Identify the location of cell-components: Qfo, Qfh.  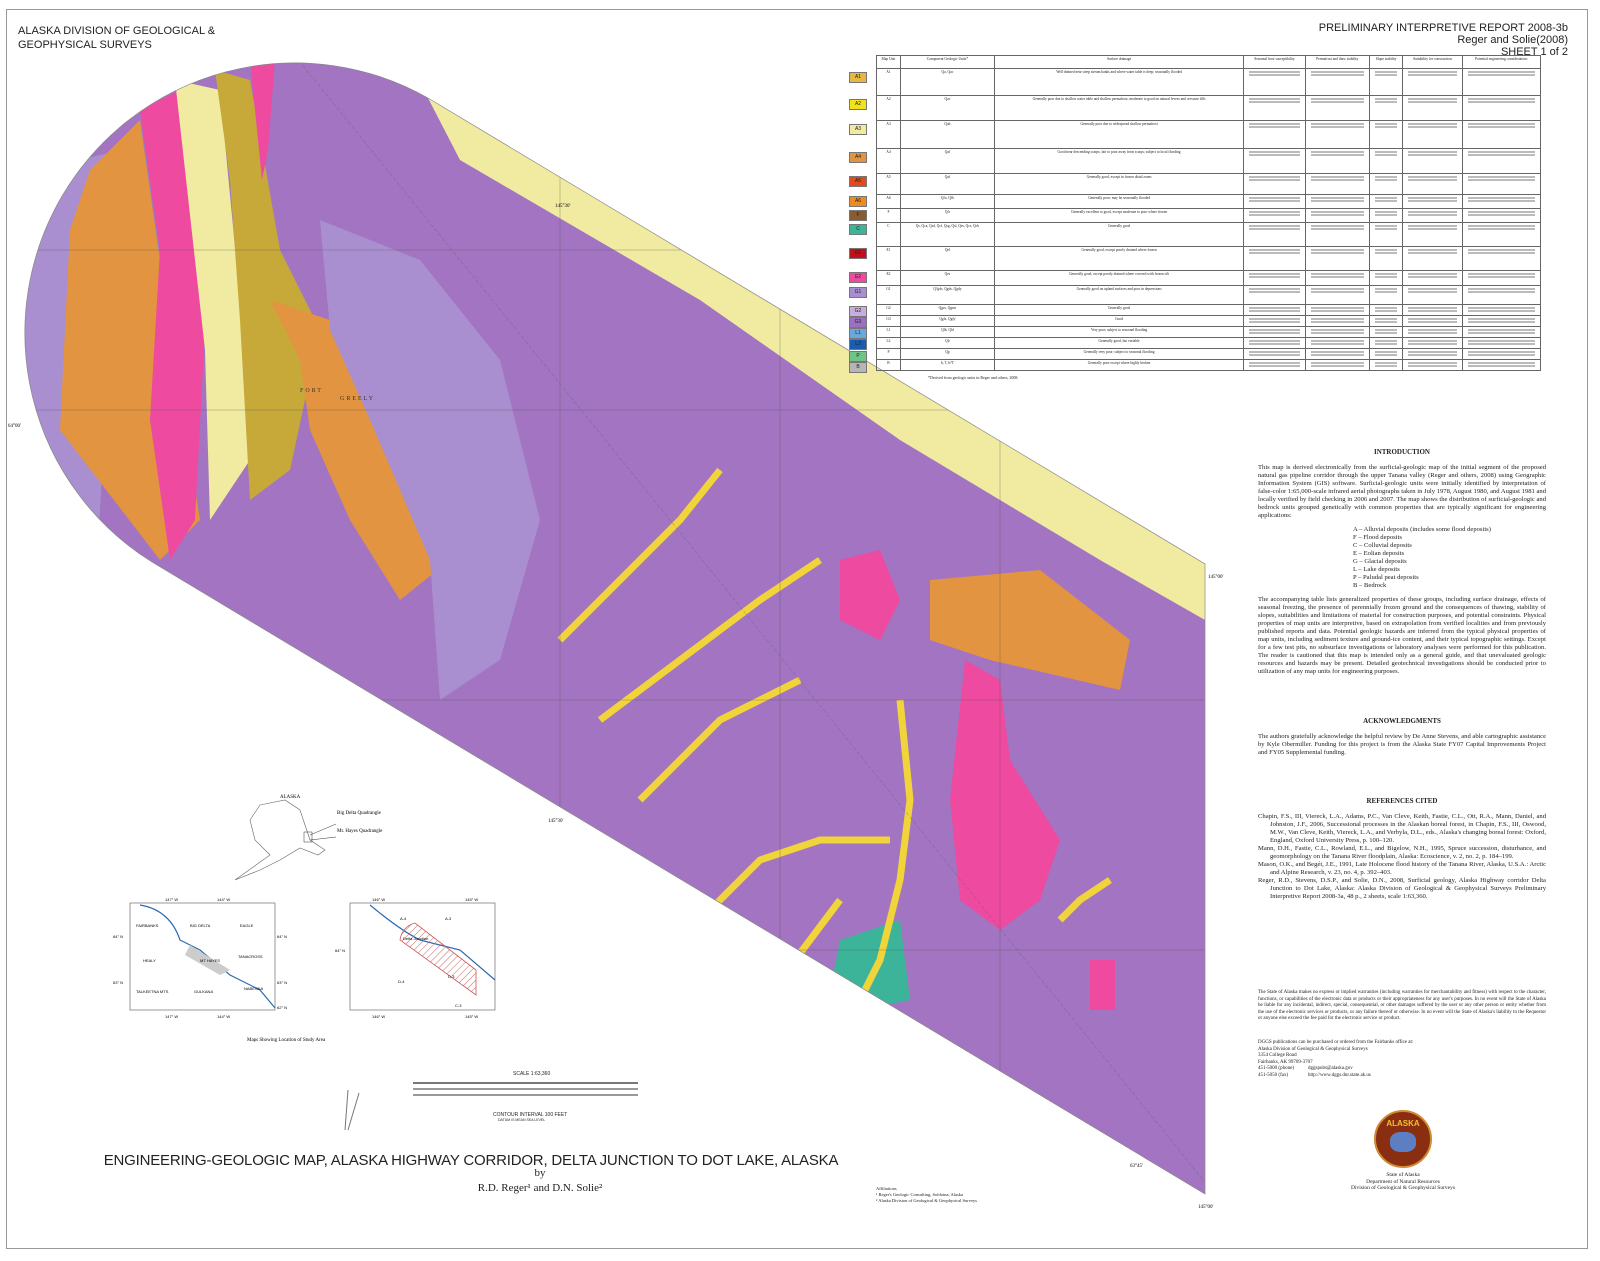
(947, 201).